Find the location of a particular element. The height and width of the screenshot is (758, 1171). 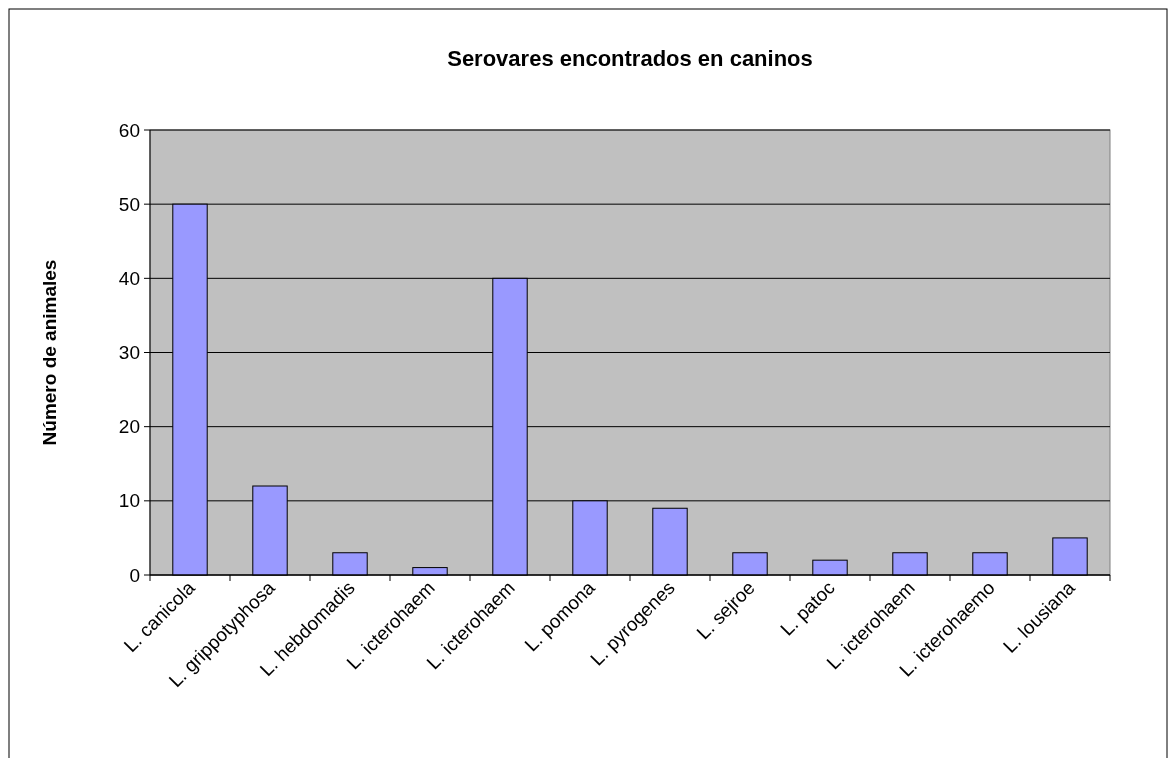

y-tick-label: 40 is located at coordinates (129, 278).